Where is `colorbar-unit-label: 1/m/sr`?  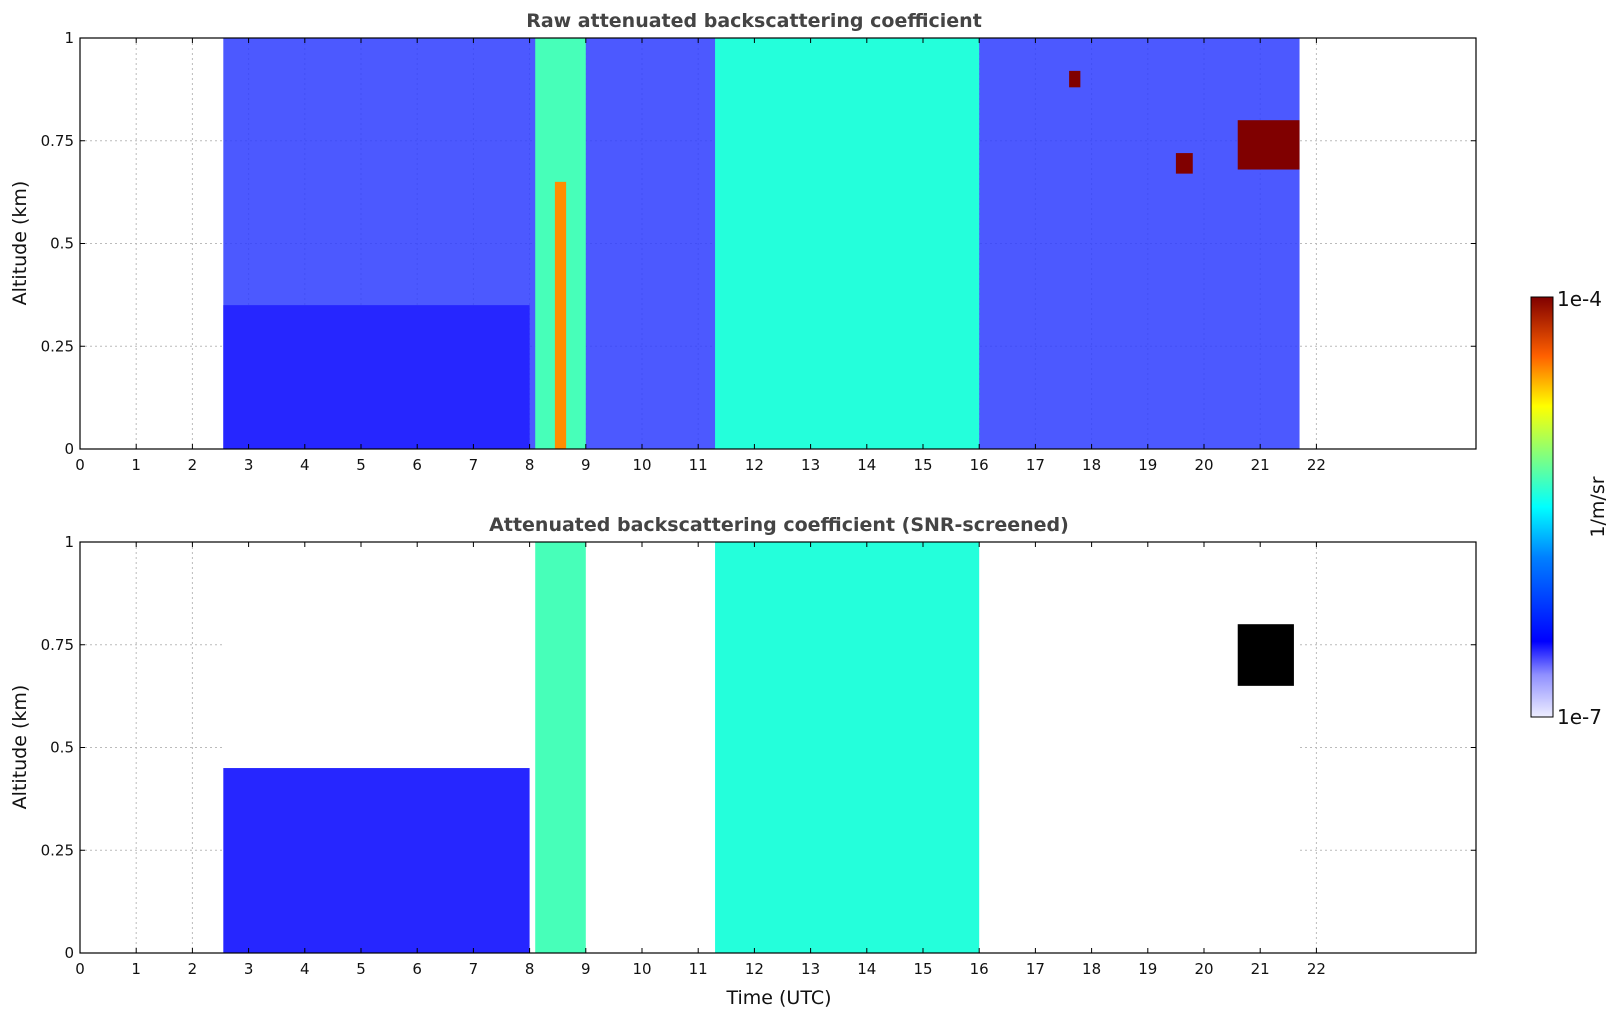 colorbar-unit-label: 1/m/sr is located at coordinates (1598, 506).